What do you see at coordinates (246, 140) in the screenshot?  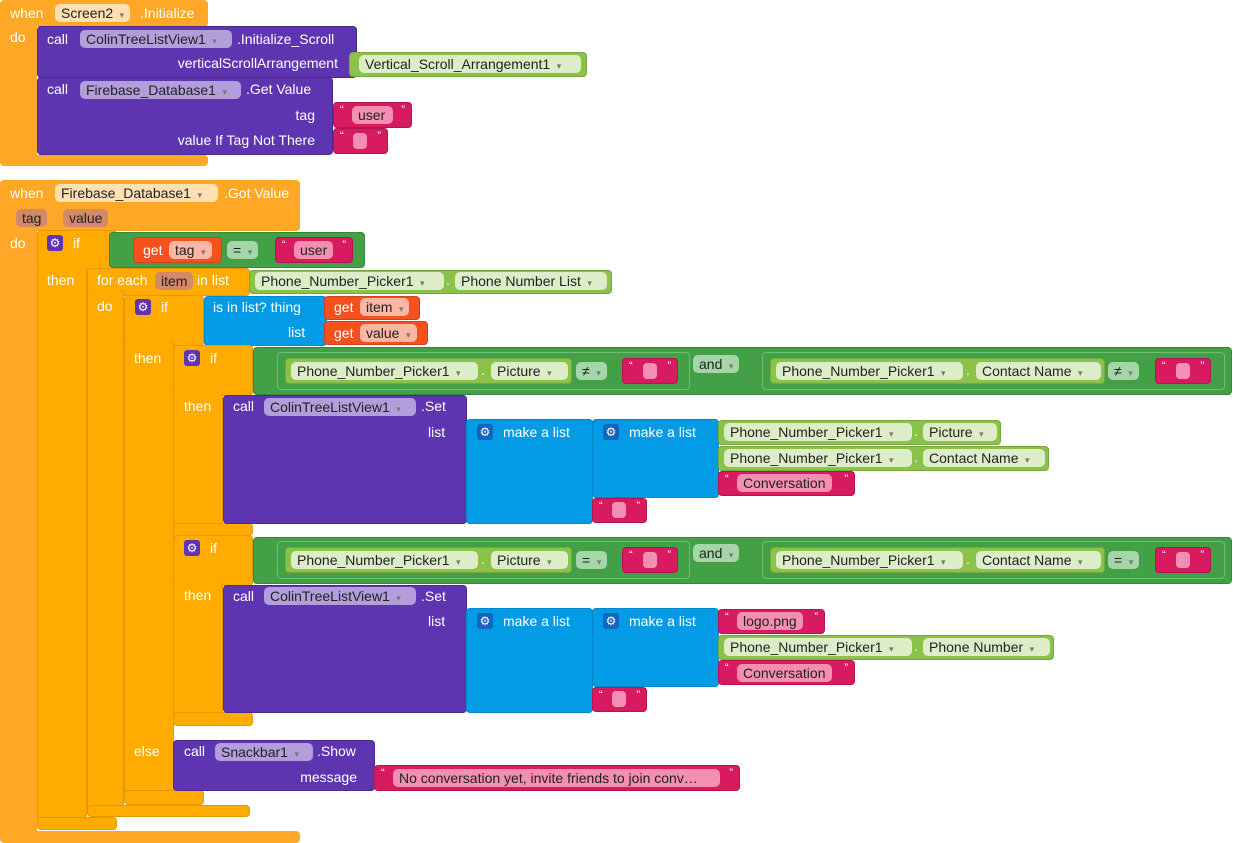 I see `param-label: value If Tag Not There` at bounding box center [246, 140].